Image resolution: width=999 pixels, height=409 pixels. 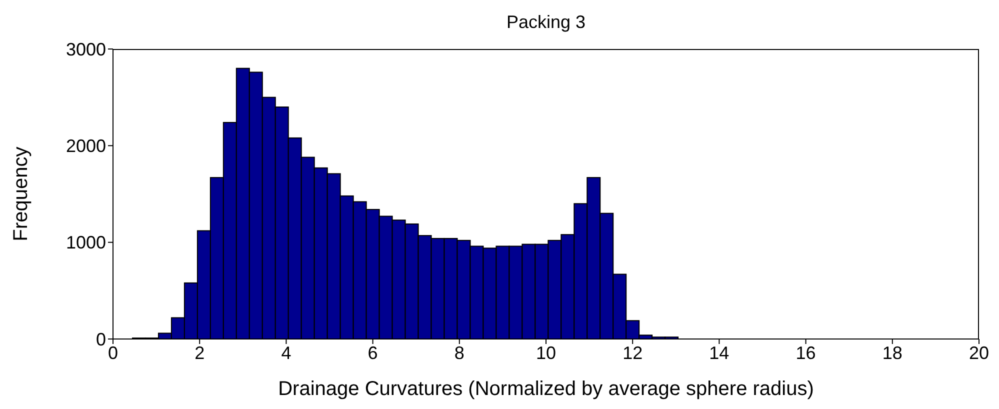 What do you see at coordinates (21, 194) in the screenshot?
I see `y-axis-title: Frequency` at bounding box center [21, 194].